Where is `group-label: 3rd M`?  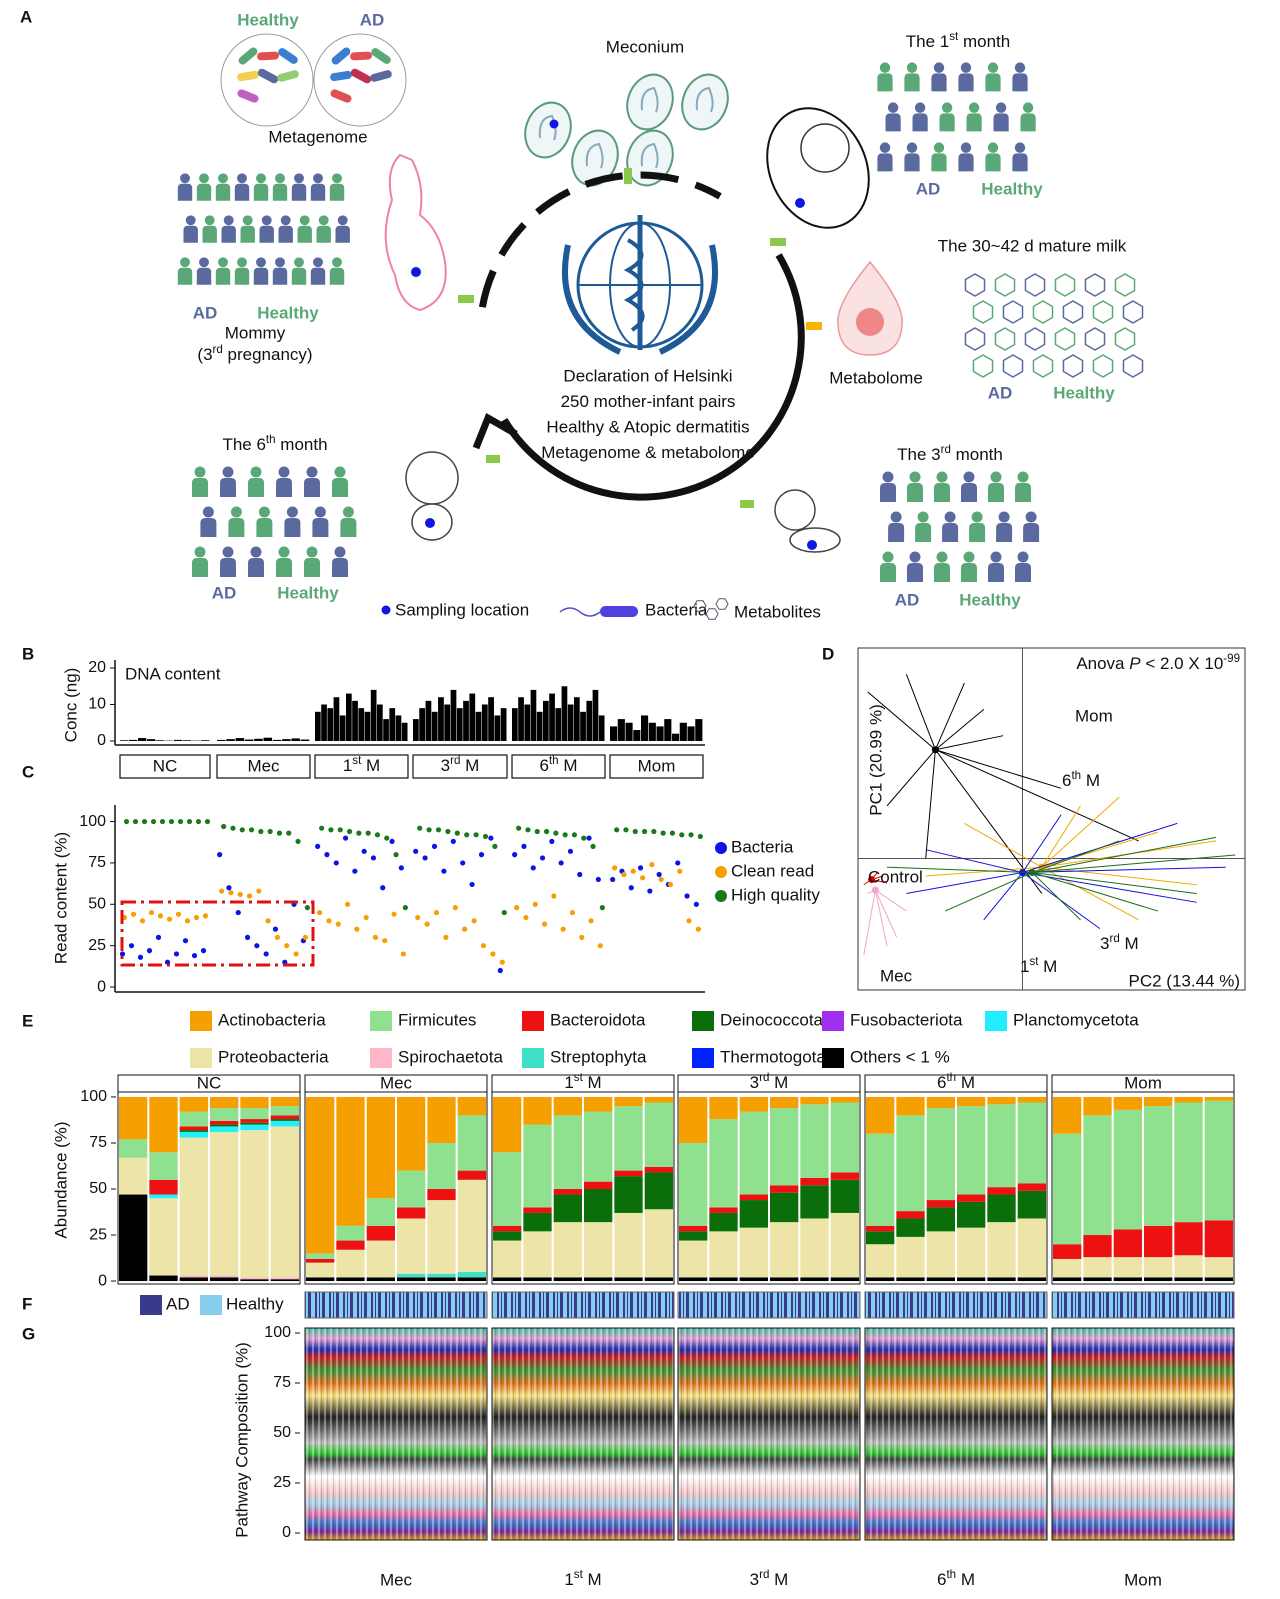 group-label: 3rd M is located at coordinates (460, 765).